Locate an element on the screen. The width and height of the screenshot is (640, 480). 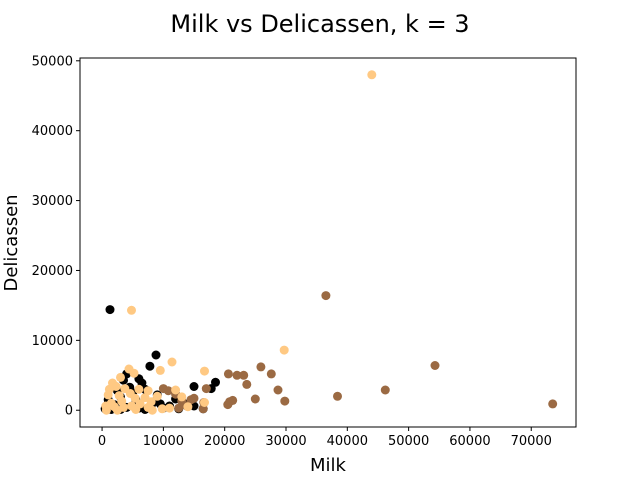
y-tick-label: 40000 is located at coordinates (52, 131).